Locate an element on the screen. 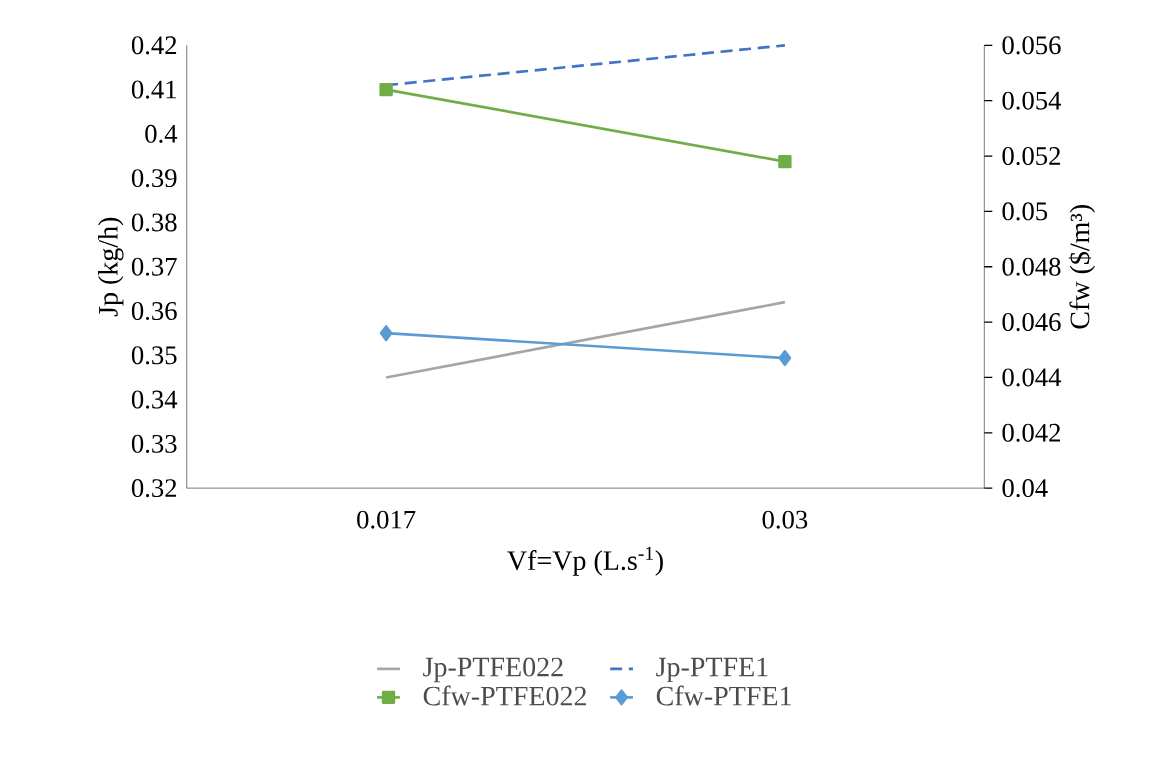 The width and height of the screenshot is (1171, 762). y-tick-label: 0.36 is located at coordinates (154, 311).